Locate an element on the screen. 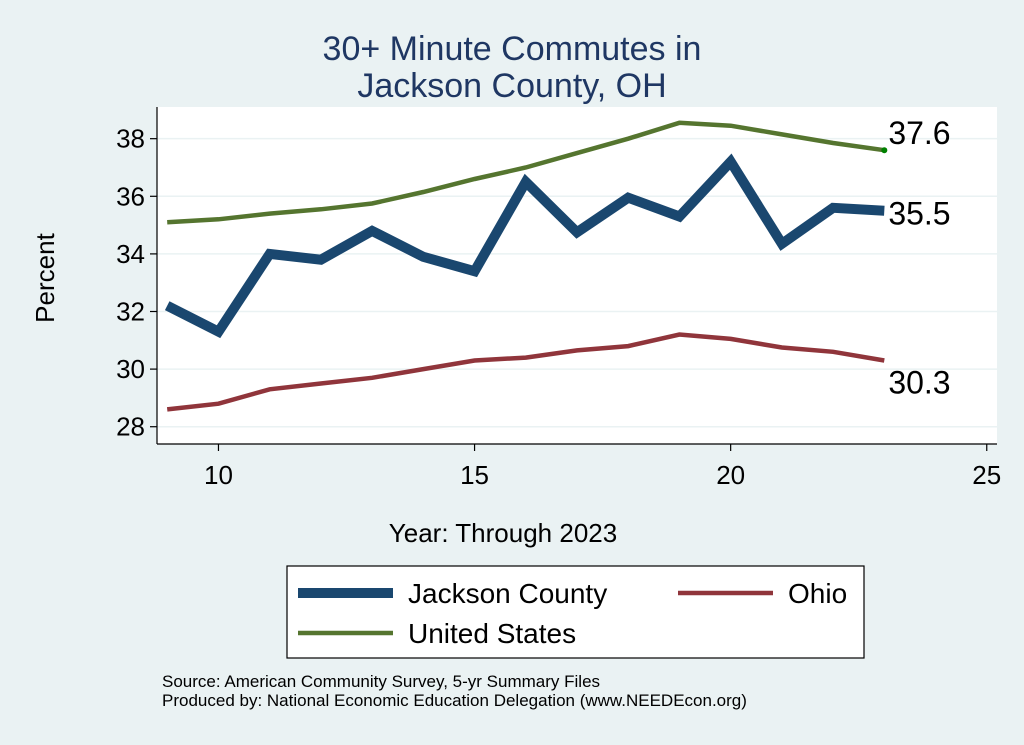 The width and height of the screenshot is (1024, 745). series-line-ohio is located at coordinates (525, 372).